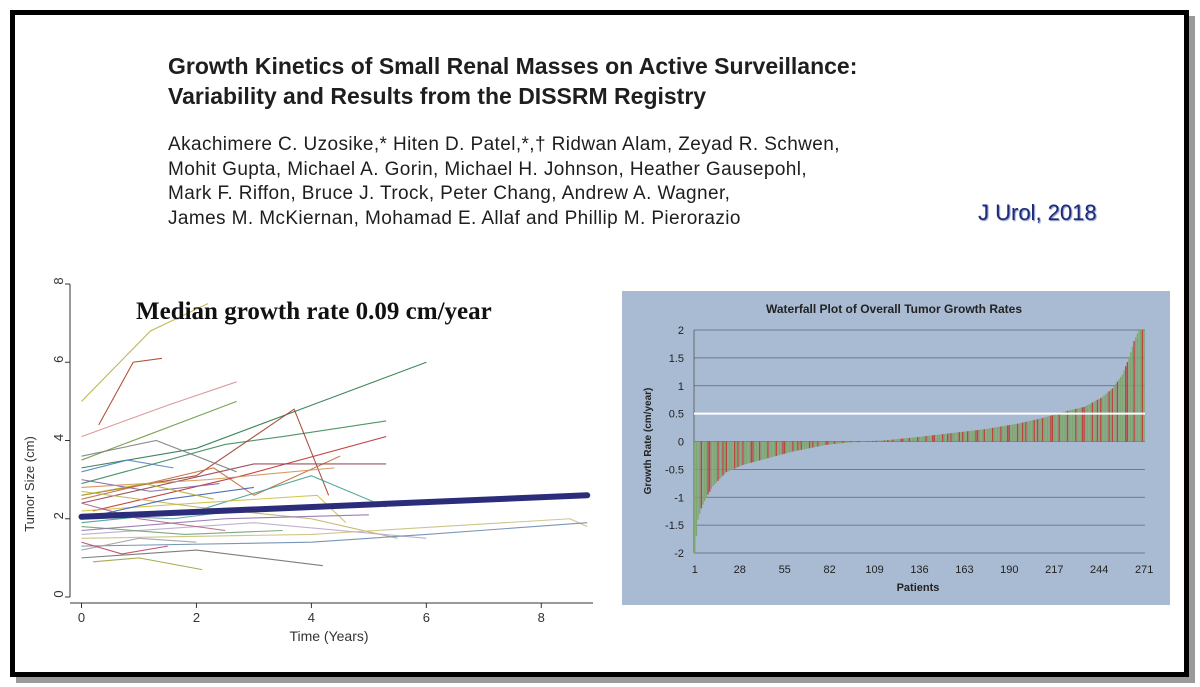 This screenshot has width=1200, height=687. What do you see at coordinates (1144, 570) in the screenshot?
I see `x-tick-label: 271` at bounding box center [1144, 570].